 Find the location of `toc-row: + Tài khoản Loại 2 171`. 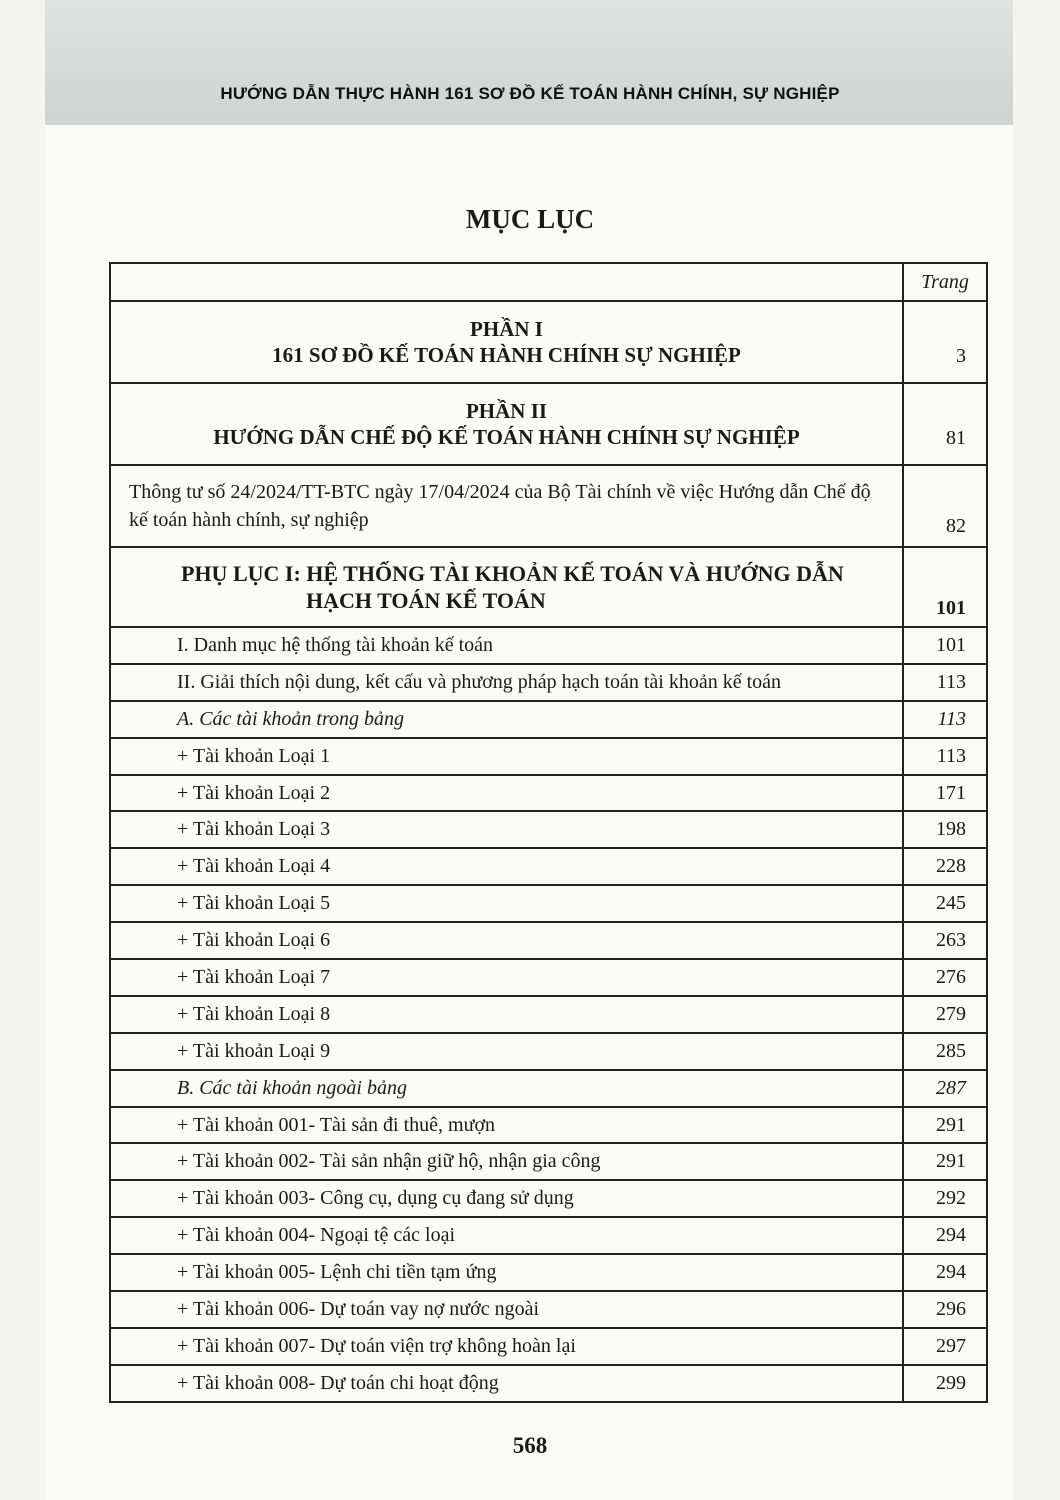

toc-row: + Tài khoản Loại 2 171 is located at coordinates (548, 793).